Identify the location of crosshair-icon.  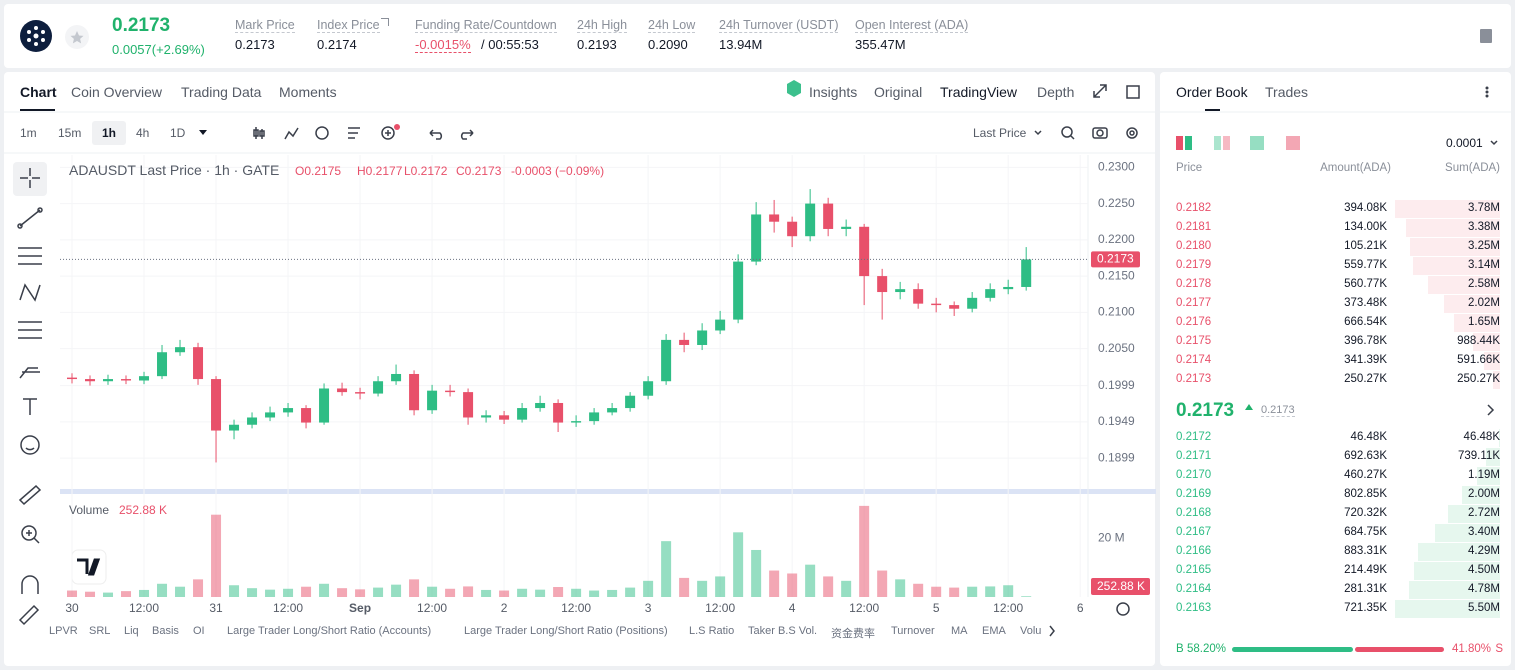
(30, 178).